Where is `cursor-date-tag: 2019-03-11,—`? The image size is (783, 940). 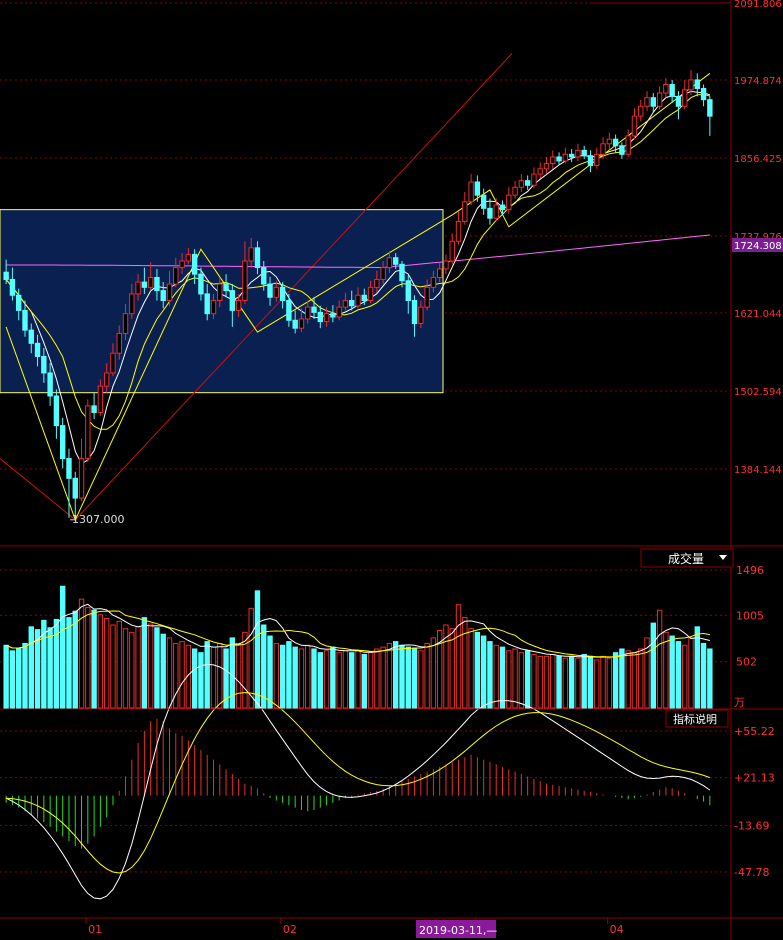
cursor-date-tag: 2019-03-11,— is located at coordinates (456, 929).